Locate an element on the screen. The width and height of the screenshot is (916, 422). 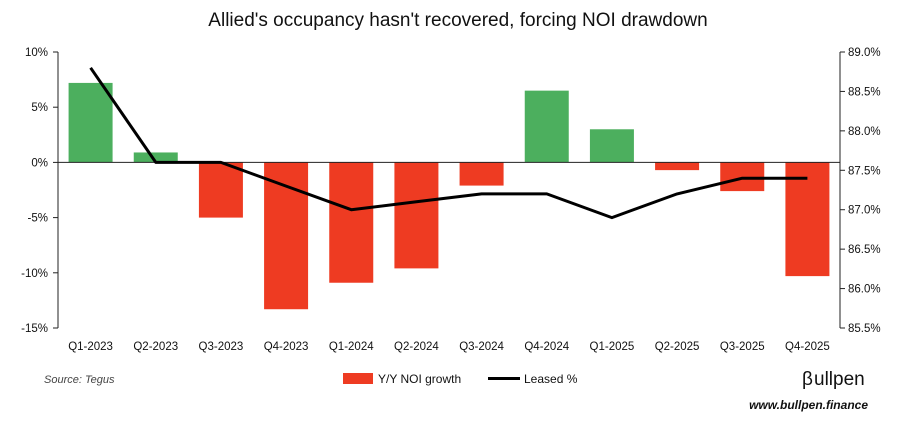
right-tick-label: 87.0% is located at coordinates (864, 211).